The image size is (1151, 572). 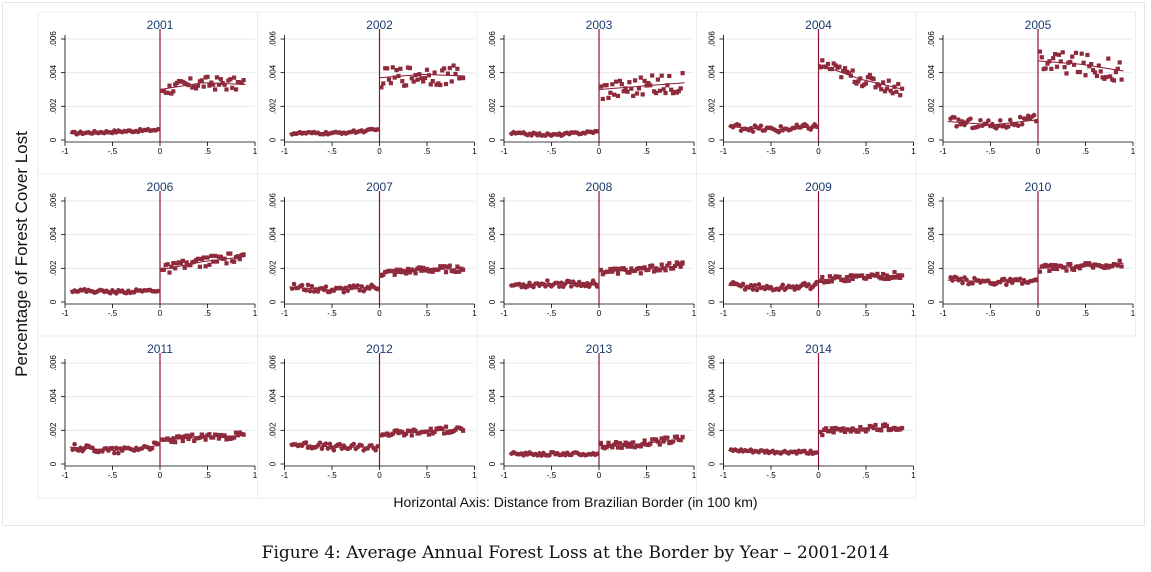 I want to click on y-tick-label: 0, so click(x=712, y=301).